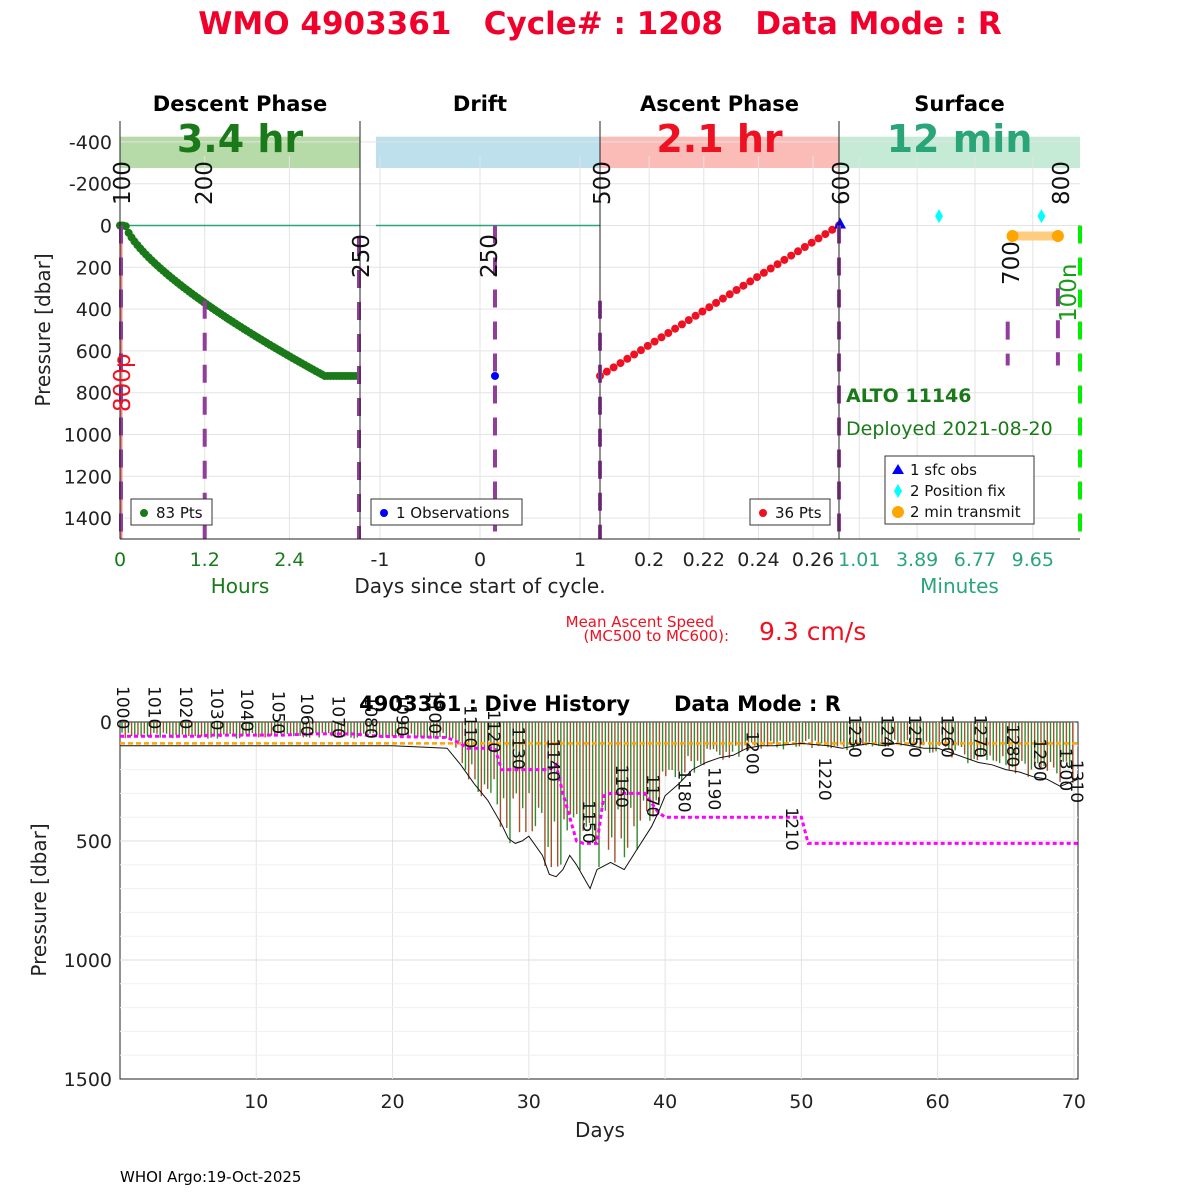  What do you see at coordinates (401, 714) in the screenshot?
I see `cycle-label: 1090` at bounding box center [401, 714].